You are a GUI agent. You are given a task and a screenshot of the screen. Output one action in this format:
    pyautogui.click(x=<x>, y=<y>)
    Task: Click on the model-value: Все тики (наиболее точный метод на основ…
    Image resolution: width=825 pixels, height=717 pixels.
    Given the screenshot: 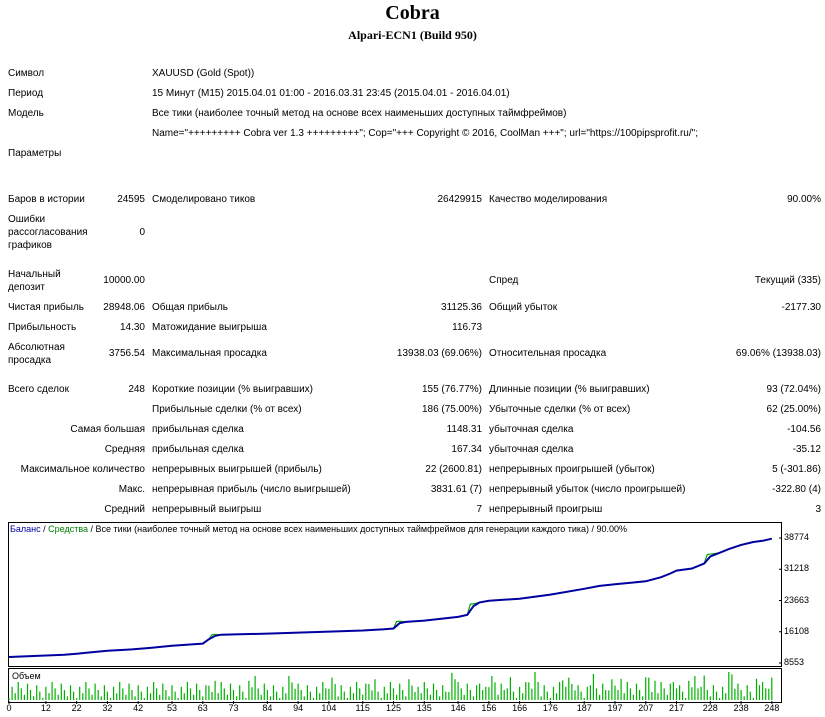 What is the action you would take?
    pyautogui.click(x=359, y=113)
    